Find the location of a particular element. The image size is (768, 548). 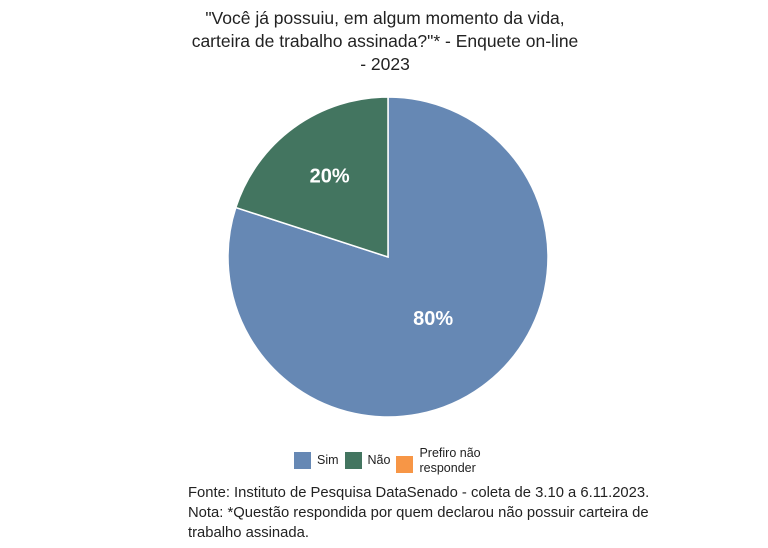

pie-slice-nao is located at coordinates (311, 177).